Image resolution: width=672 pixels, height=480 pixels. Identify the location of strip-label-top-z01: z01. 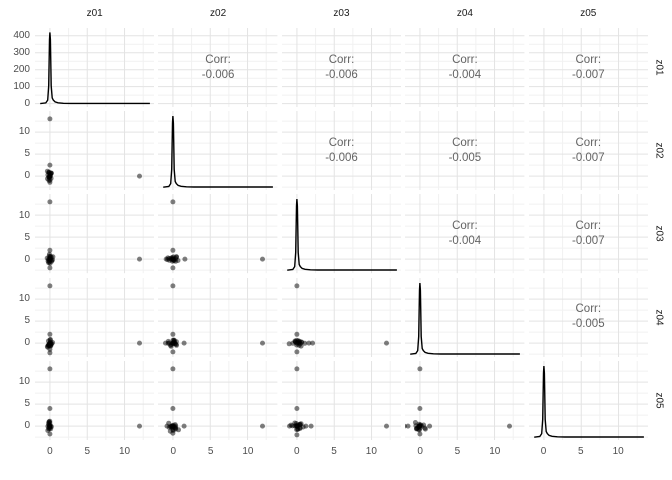
(94, 13).